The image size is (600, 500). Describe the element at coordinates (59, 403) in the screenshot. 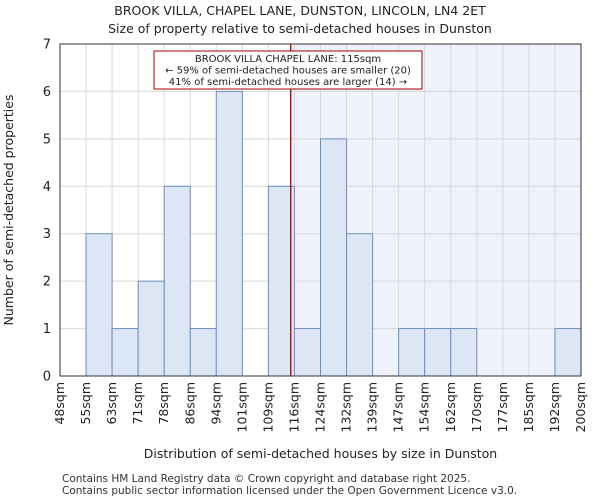

I see `x-tick-label: 48sqm` at that location.